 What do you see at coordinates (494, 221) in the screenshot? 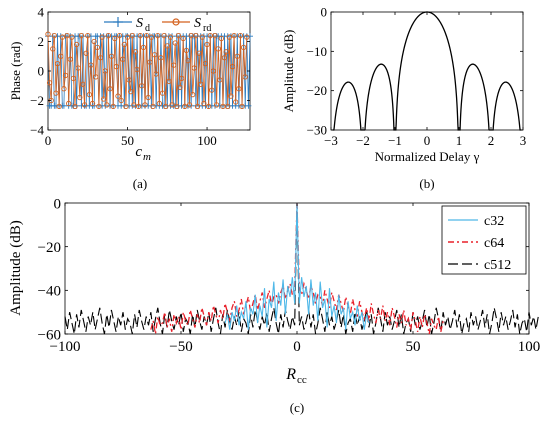
I see `legend-c32-label: c32` at bounding box center [494, 221].